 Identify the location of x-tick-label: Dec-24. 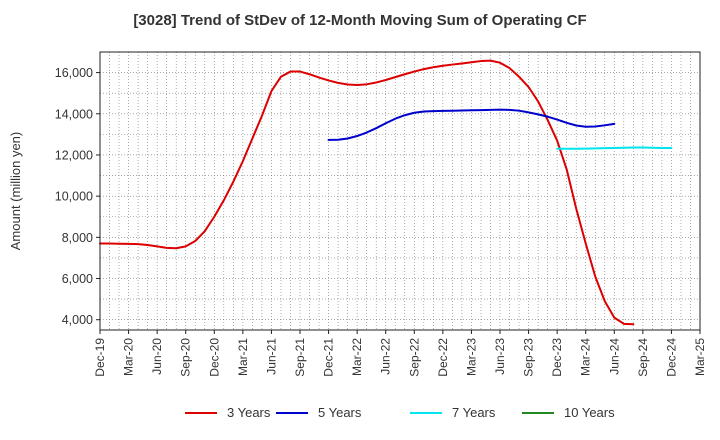
(671, 357).